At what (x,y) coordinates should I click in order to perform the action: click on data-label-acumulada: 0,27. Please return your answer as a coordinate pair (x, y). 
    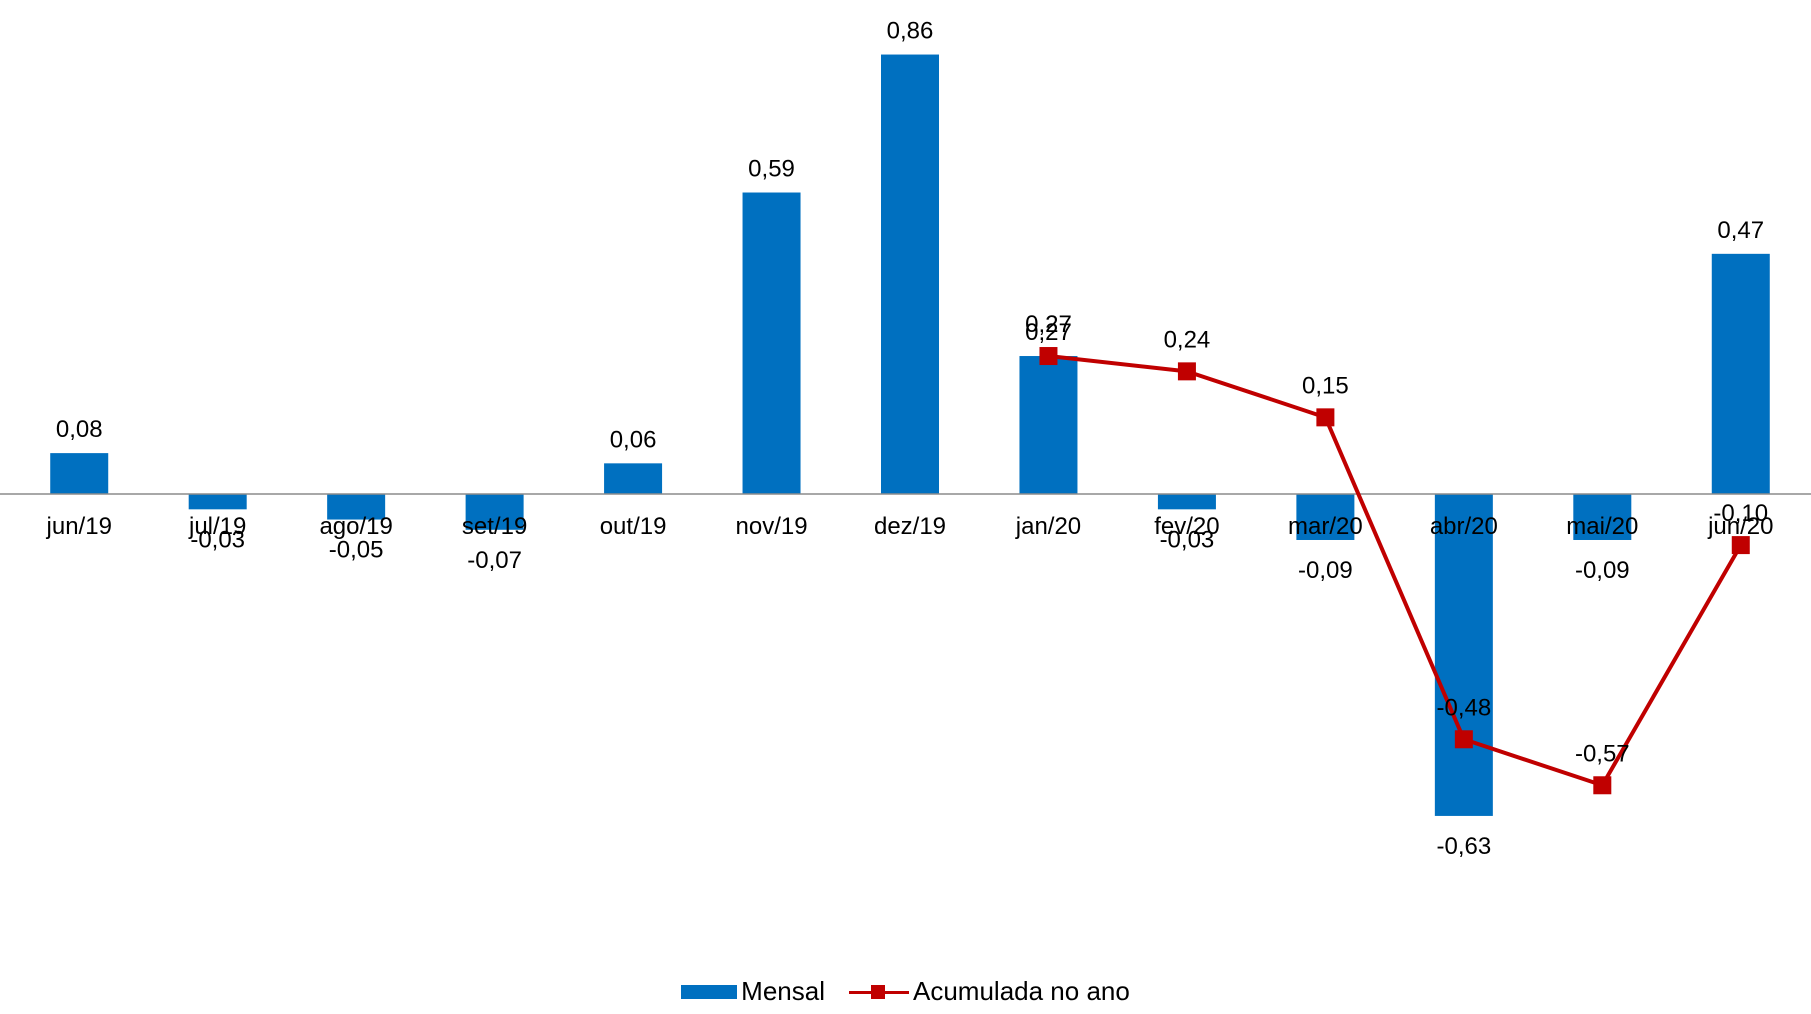
    Looking at the image, I should click on (1048, 324).